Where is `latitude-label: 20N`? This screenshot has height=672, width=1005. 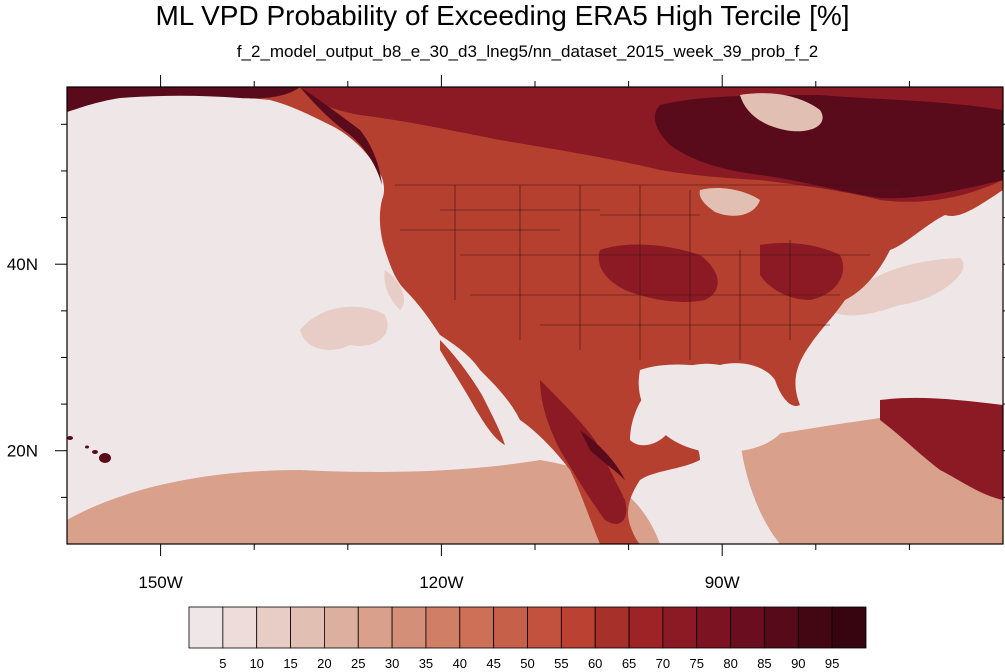 latitude-label: 20N is located at coordinates (22, 451).